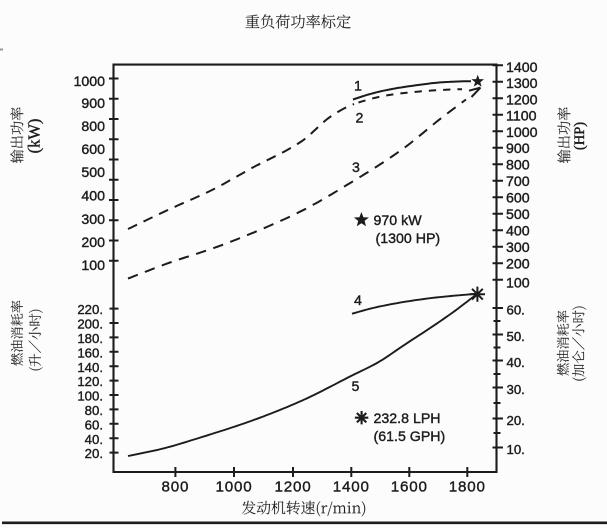  Describe the element at coordinates (407, 419) in the screenshot. I see `svg-text: 232.8 LPH` at that location.